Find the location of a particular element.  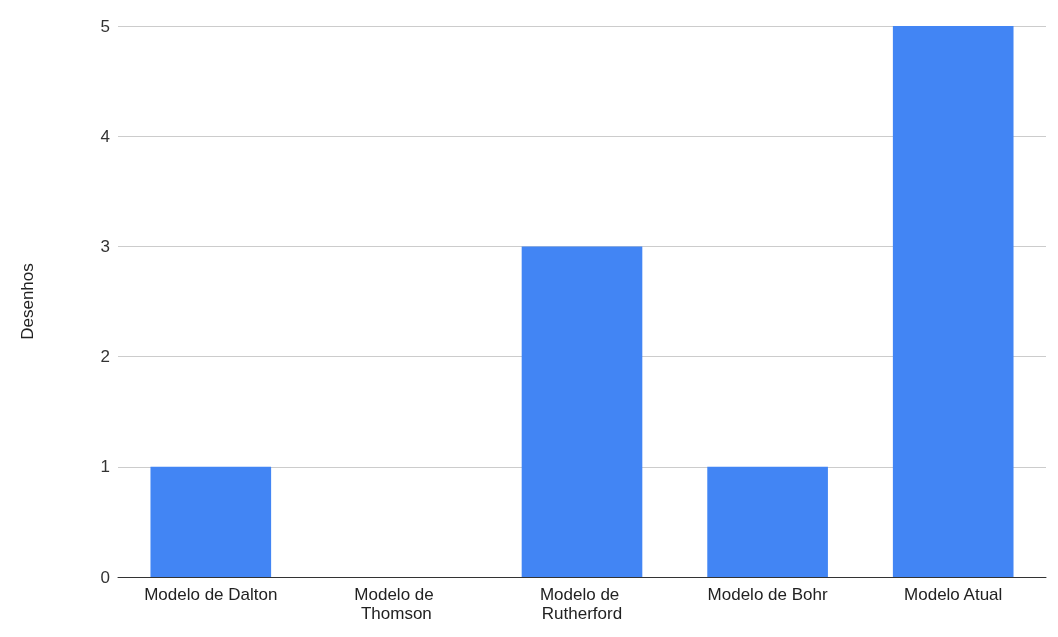

x-tick-label: Modelo de Bohr is located at coordinates (767, 594).